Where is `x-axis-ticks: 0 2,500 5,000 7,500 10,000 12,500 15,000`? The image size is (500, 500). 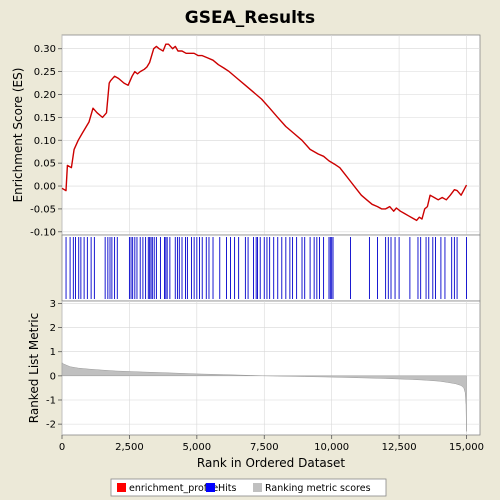 x-axis-ticks: 0 2,500 5,000 7,500 10,000 12,500 15,000 is located at coordinates (271, 444).